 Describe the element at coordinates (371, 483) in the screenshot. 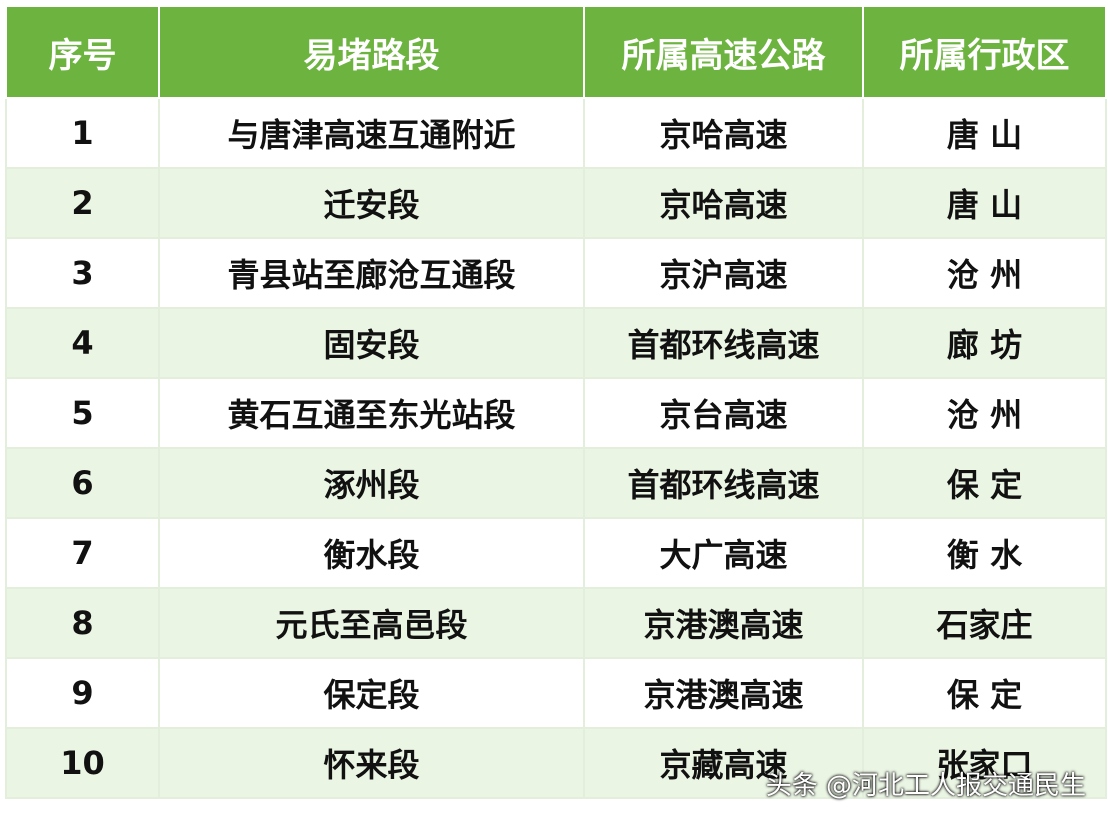

I see `table-cell: 涿州段` at that location.